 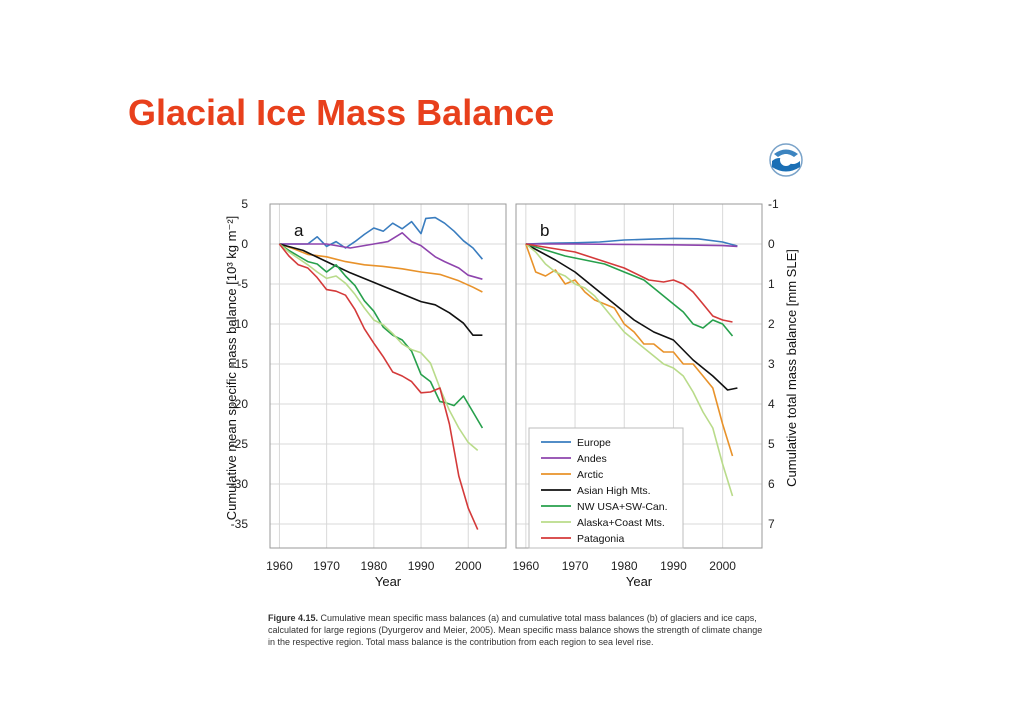 What do you see at coordinates (544, 230) in the screenshot?
I see `panel-label: b` at bounding box center [544, 230].